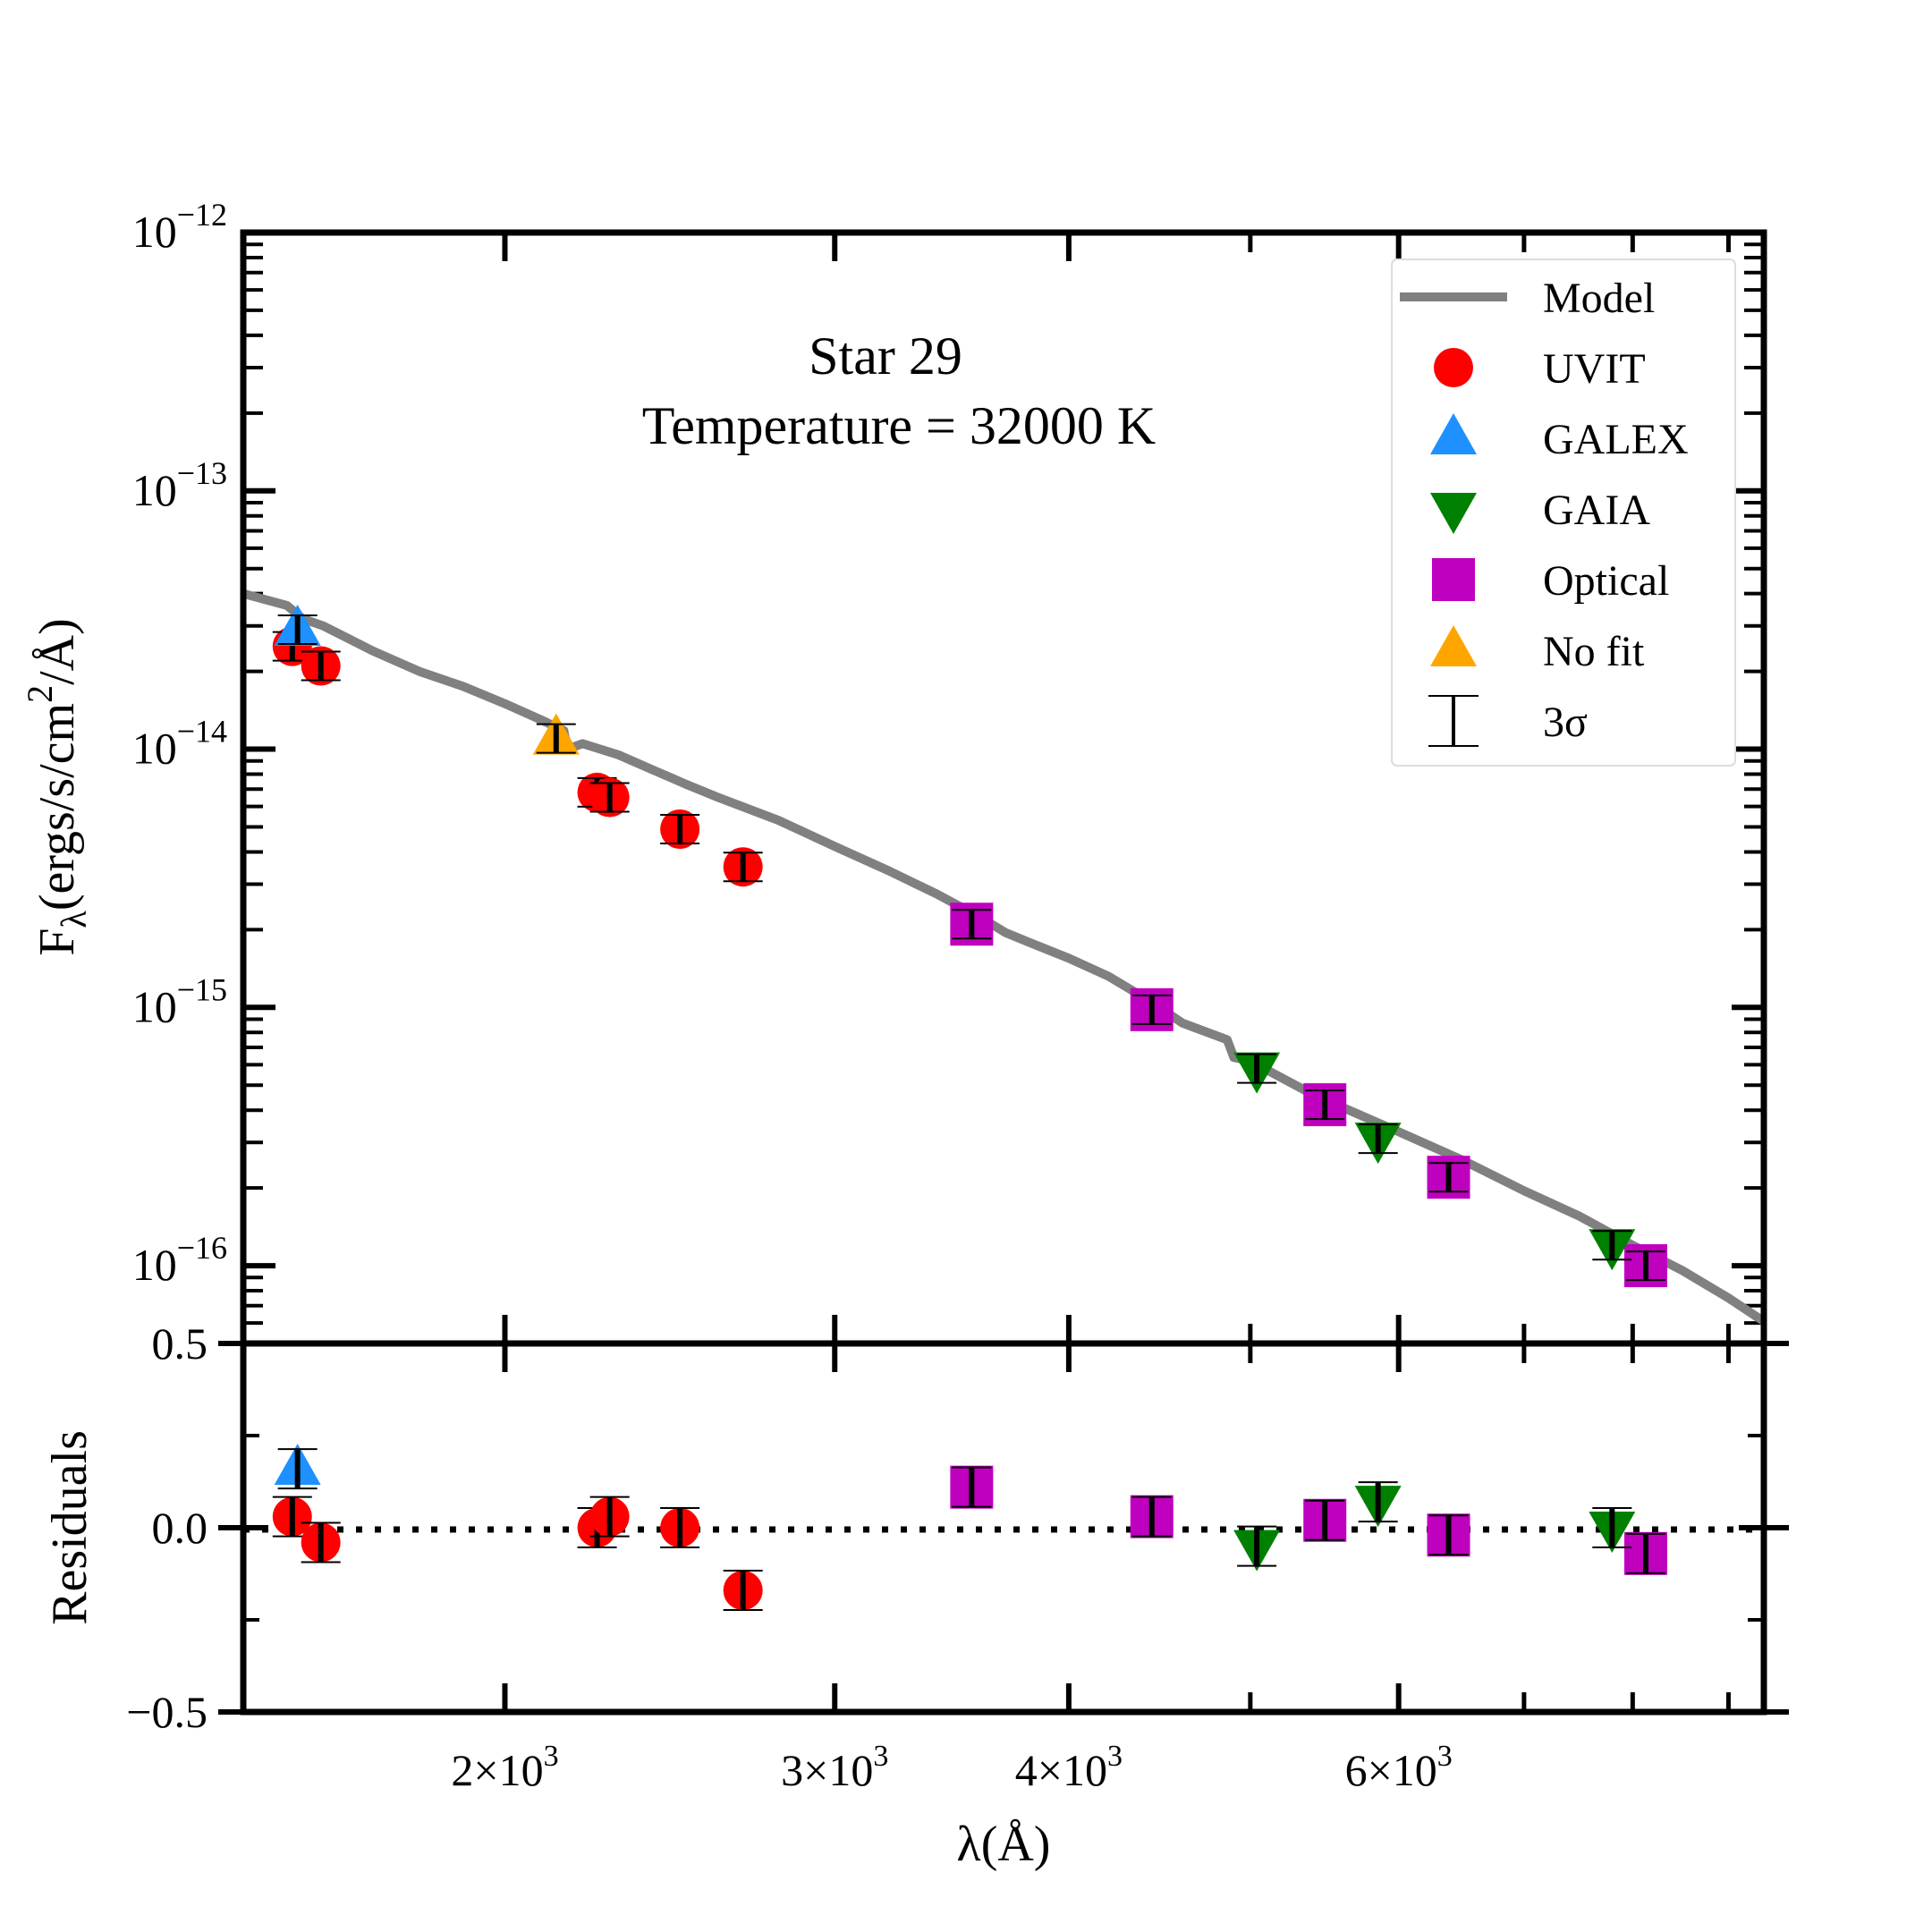 This screenshot has height=1932, width=1932. What do you see at coordinates (680, 828) in the screenshot?
I see `sed-point-uvit-5-errorbar` at bounding box center [680, 828].